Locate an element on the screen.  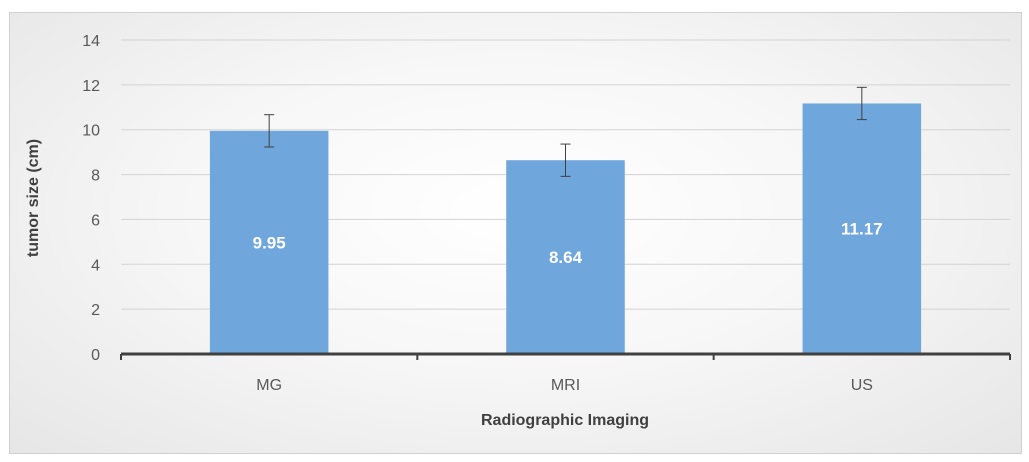
data-labels: 9.95 8.64 11.17 is located at coordinates (568, 243).